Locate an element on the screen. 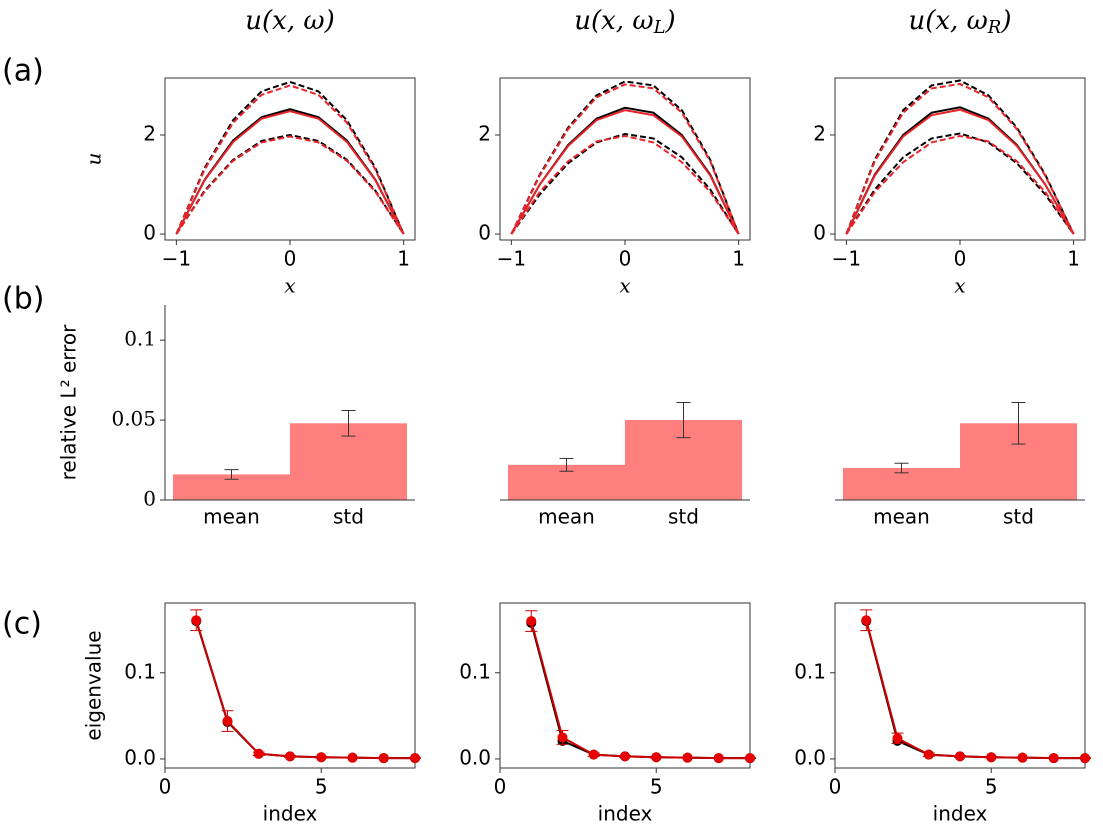 Image resolution: width=1103 pixels, height=827 pixels. chart-title: u(x, ωR) is located at coordinates (959, 22).